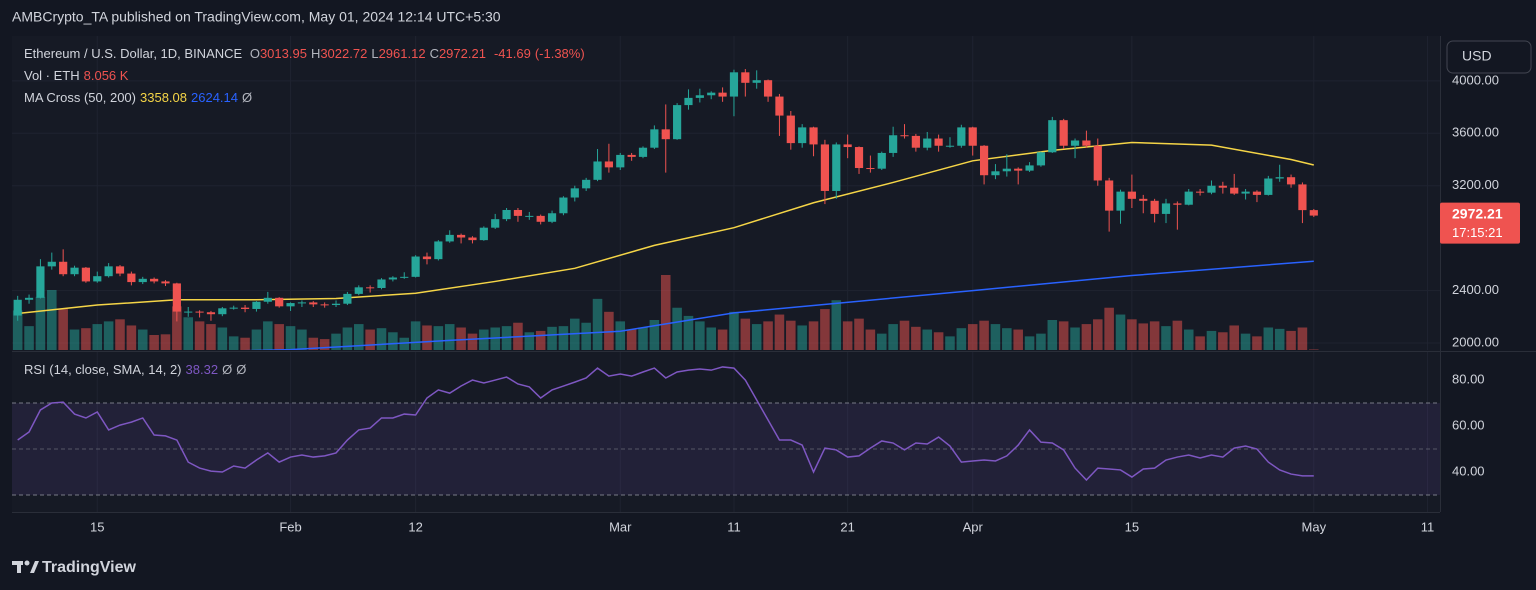 This screenshot has width=1536, height=590. I want to click on y-tick-label: 3200.00, so click(1475, 184).